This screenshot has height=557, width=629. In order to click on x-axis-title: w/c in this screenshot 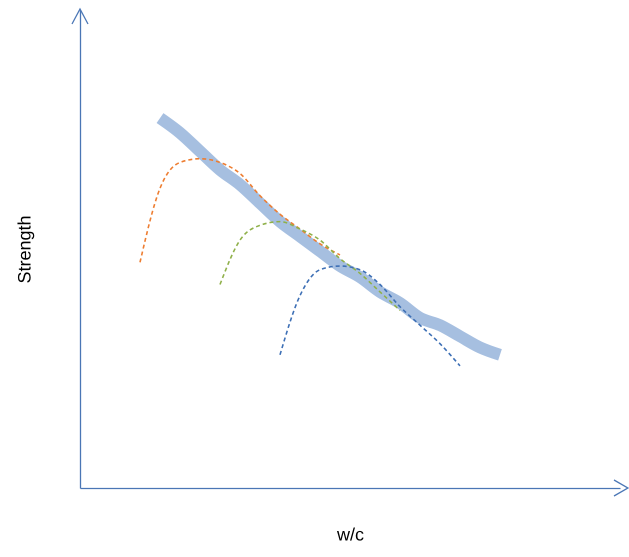, I will do `click(350, 534)`.